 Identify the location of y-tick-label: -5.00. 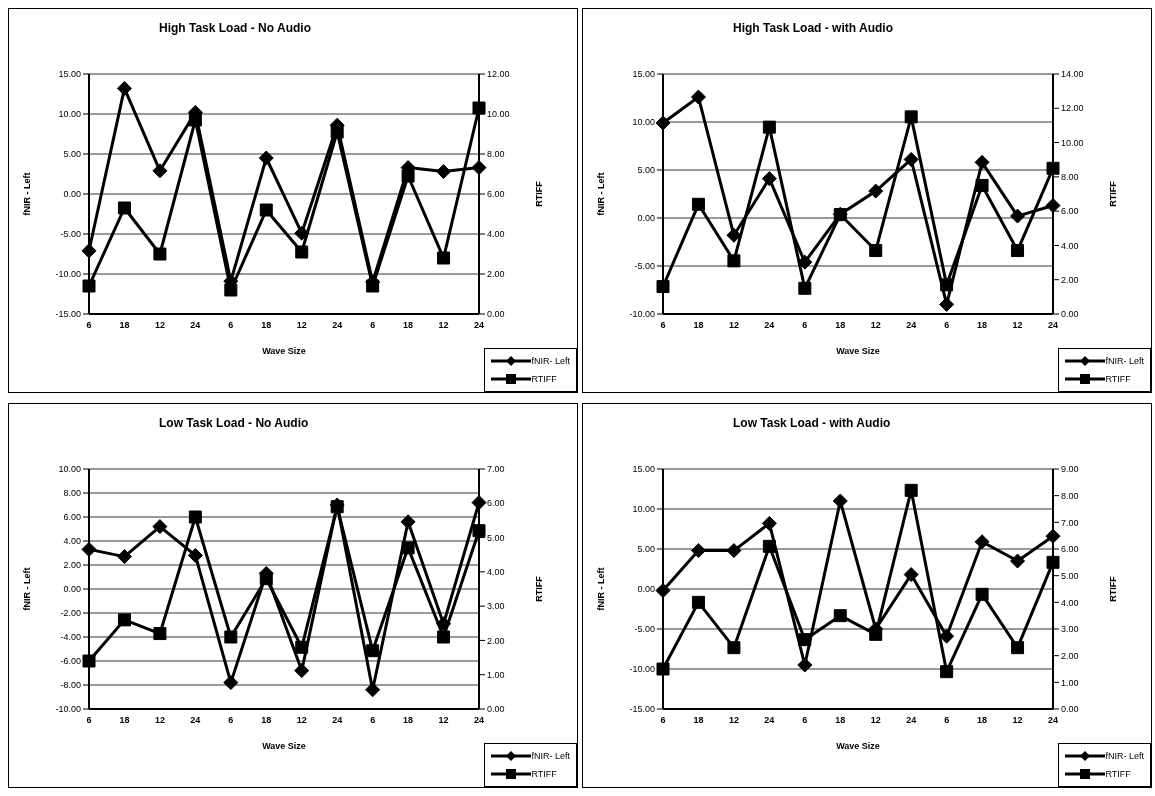
(644, 629).